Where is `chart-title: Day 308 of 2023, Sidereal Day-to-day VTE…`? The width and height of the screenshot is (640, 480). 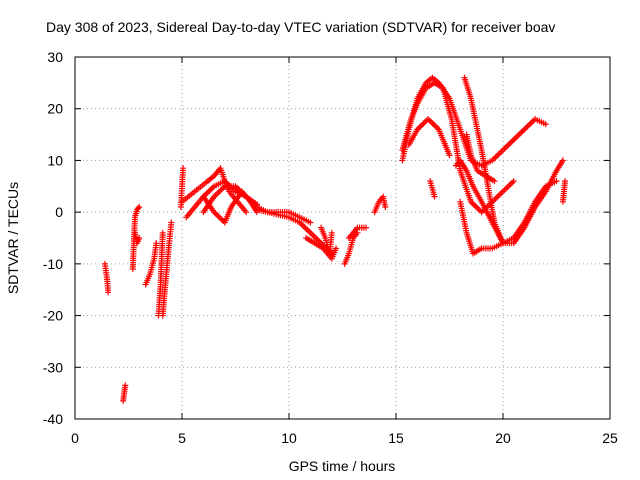 chart-title: Day 308 of 2023, Sidereal Day-to-day VTE… is located at coordinates (300, 27).